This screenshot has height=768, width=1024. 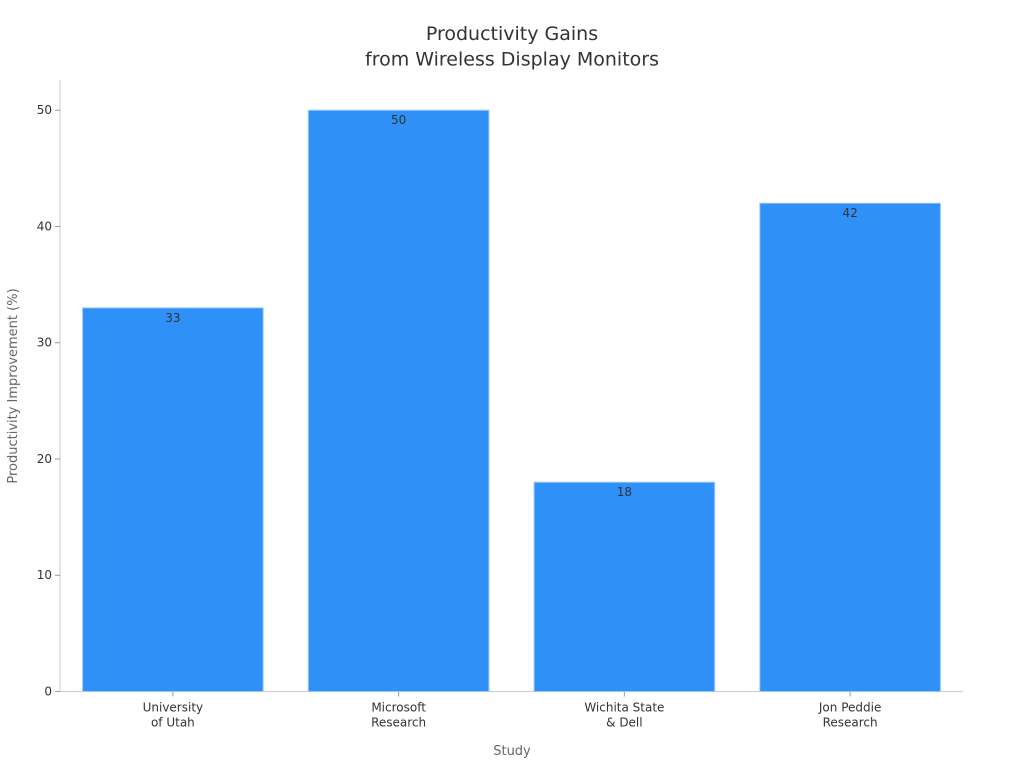 I want to click on value-label: 18, so click(x=624, y=492).